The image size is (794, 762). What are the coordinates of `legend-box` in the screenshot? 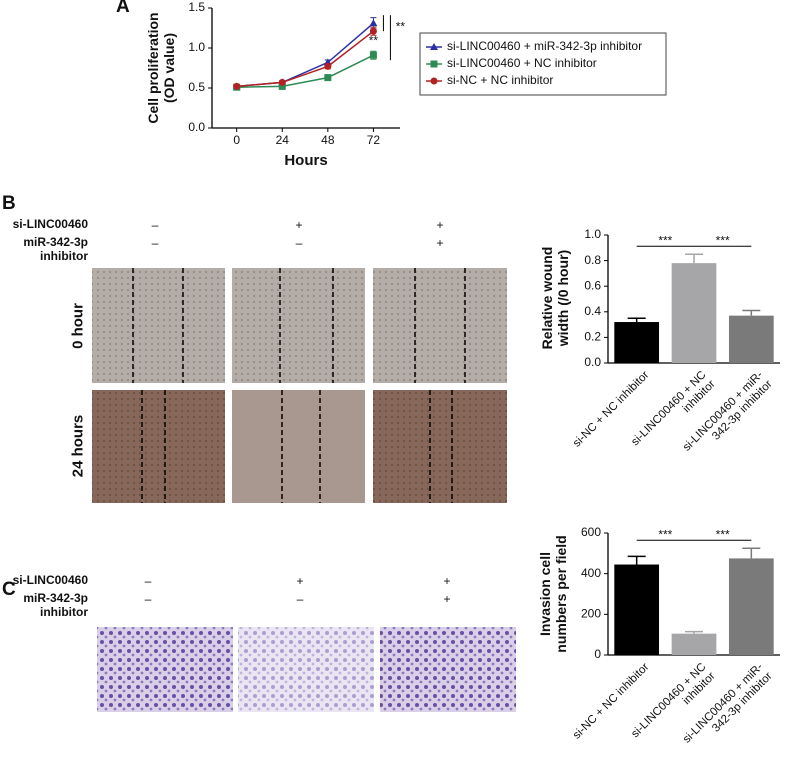 It's located at (543, 64).